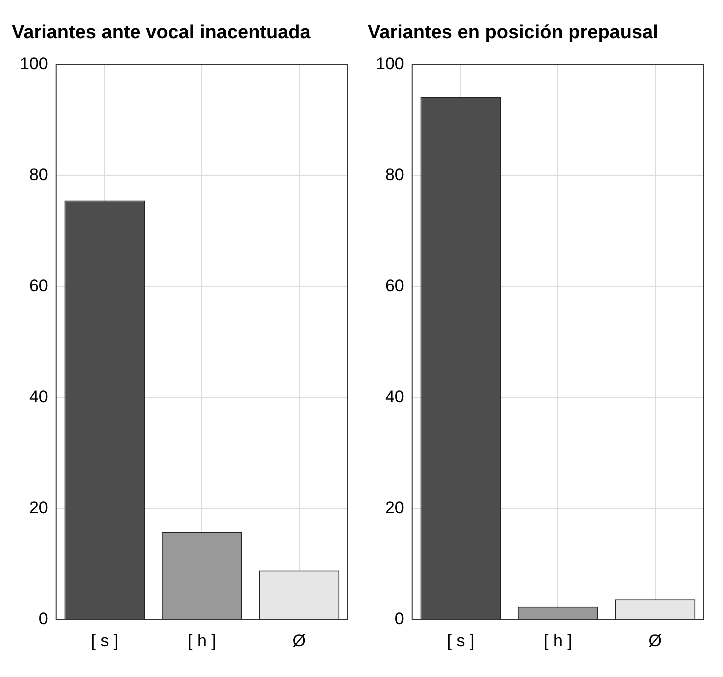 The image size is (723, 677). I want to click on chart-title: Variantes en posición prepausal, so click(513, 33).